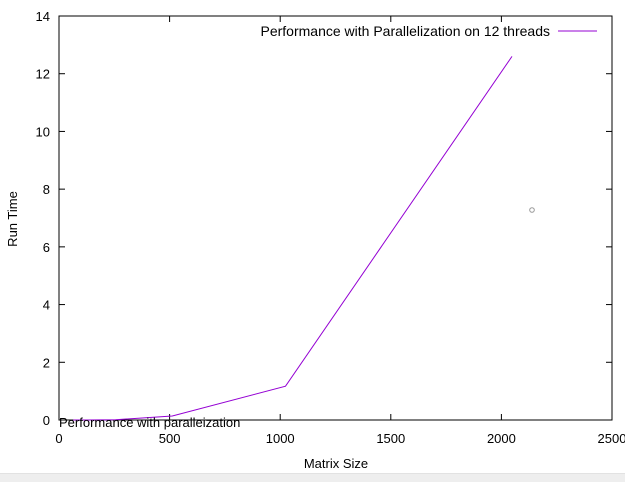 Image resolution: width=625 pixels, height=482 pixels. What do you see at coordinates (46, 420) in the screenshot?
I see `y-tick-label: 0` at bounding box center [46, 420].